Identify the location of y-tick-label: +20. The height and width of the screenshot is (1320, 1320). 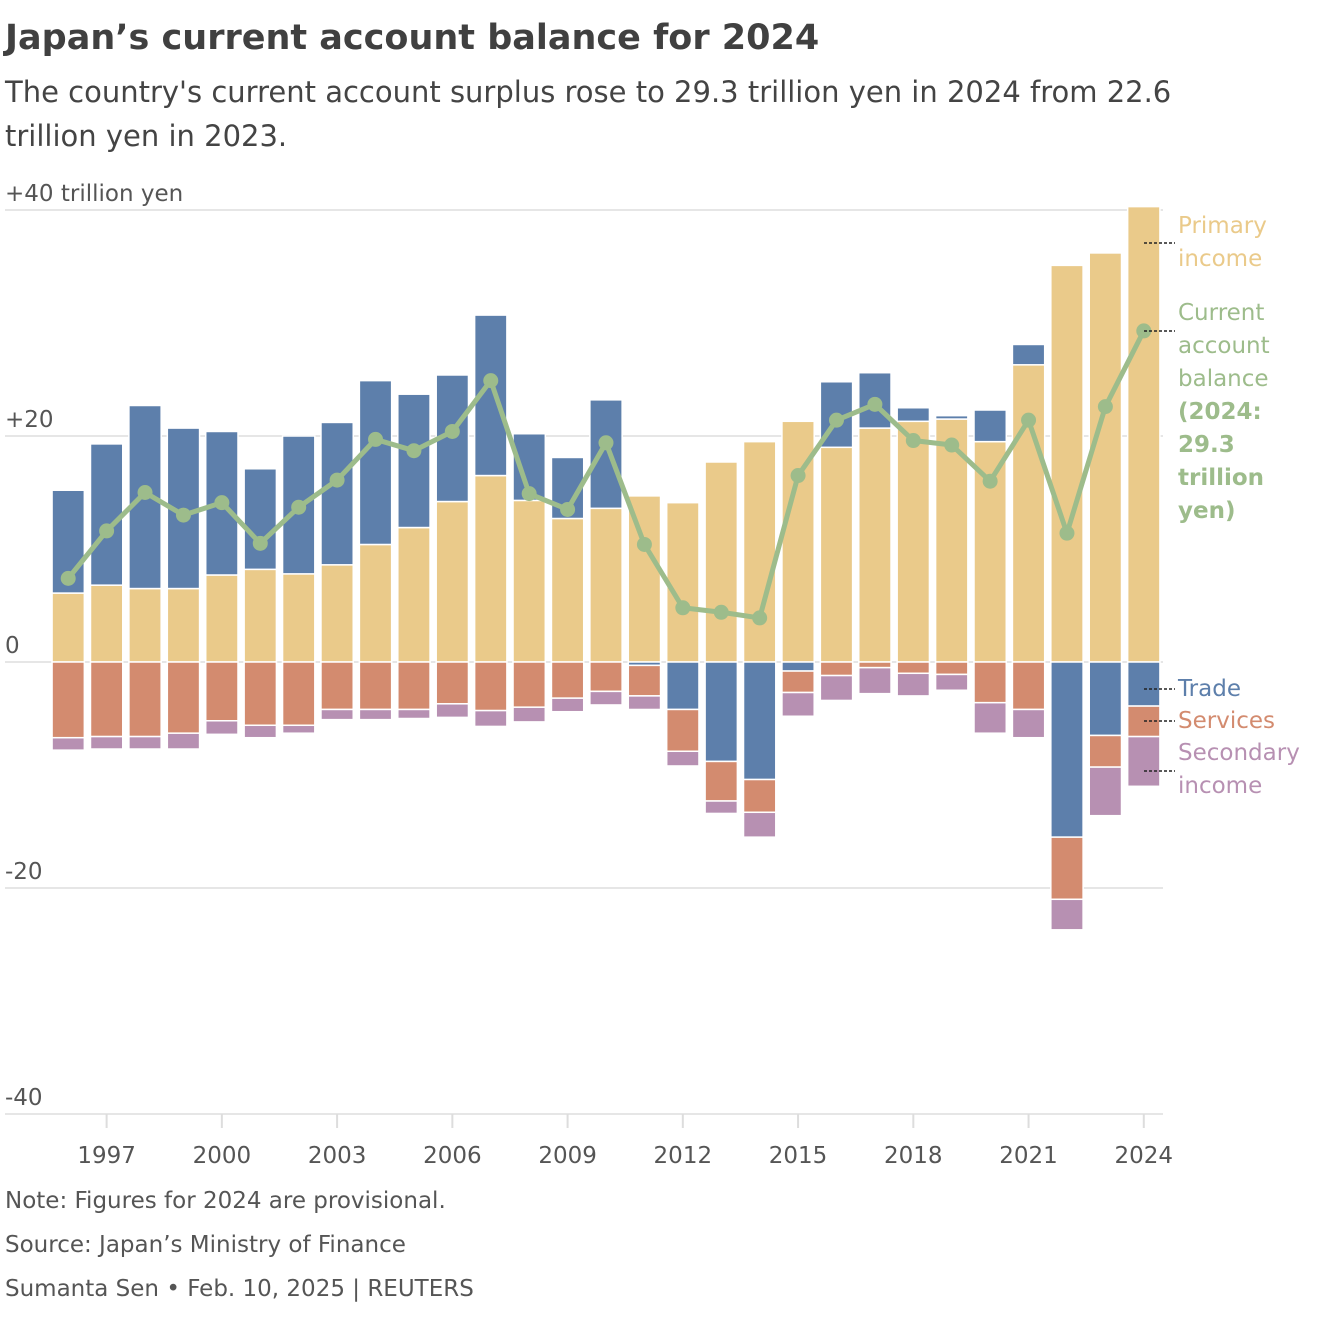
(29, 420).